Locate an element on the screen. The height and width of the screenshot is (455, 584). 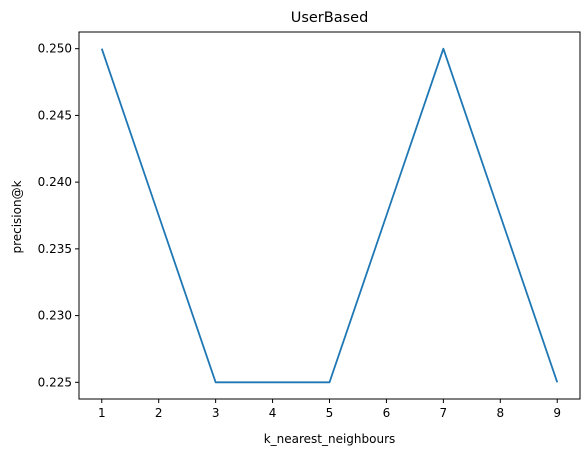
x-tick-label: 5 is located at coordinates (330, 413).